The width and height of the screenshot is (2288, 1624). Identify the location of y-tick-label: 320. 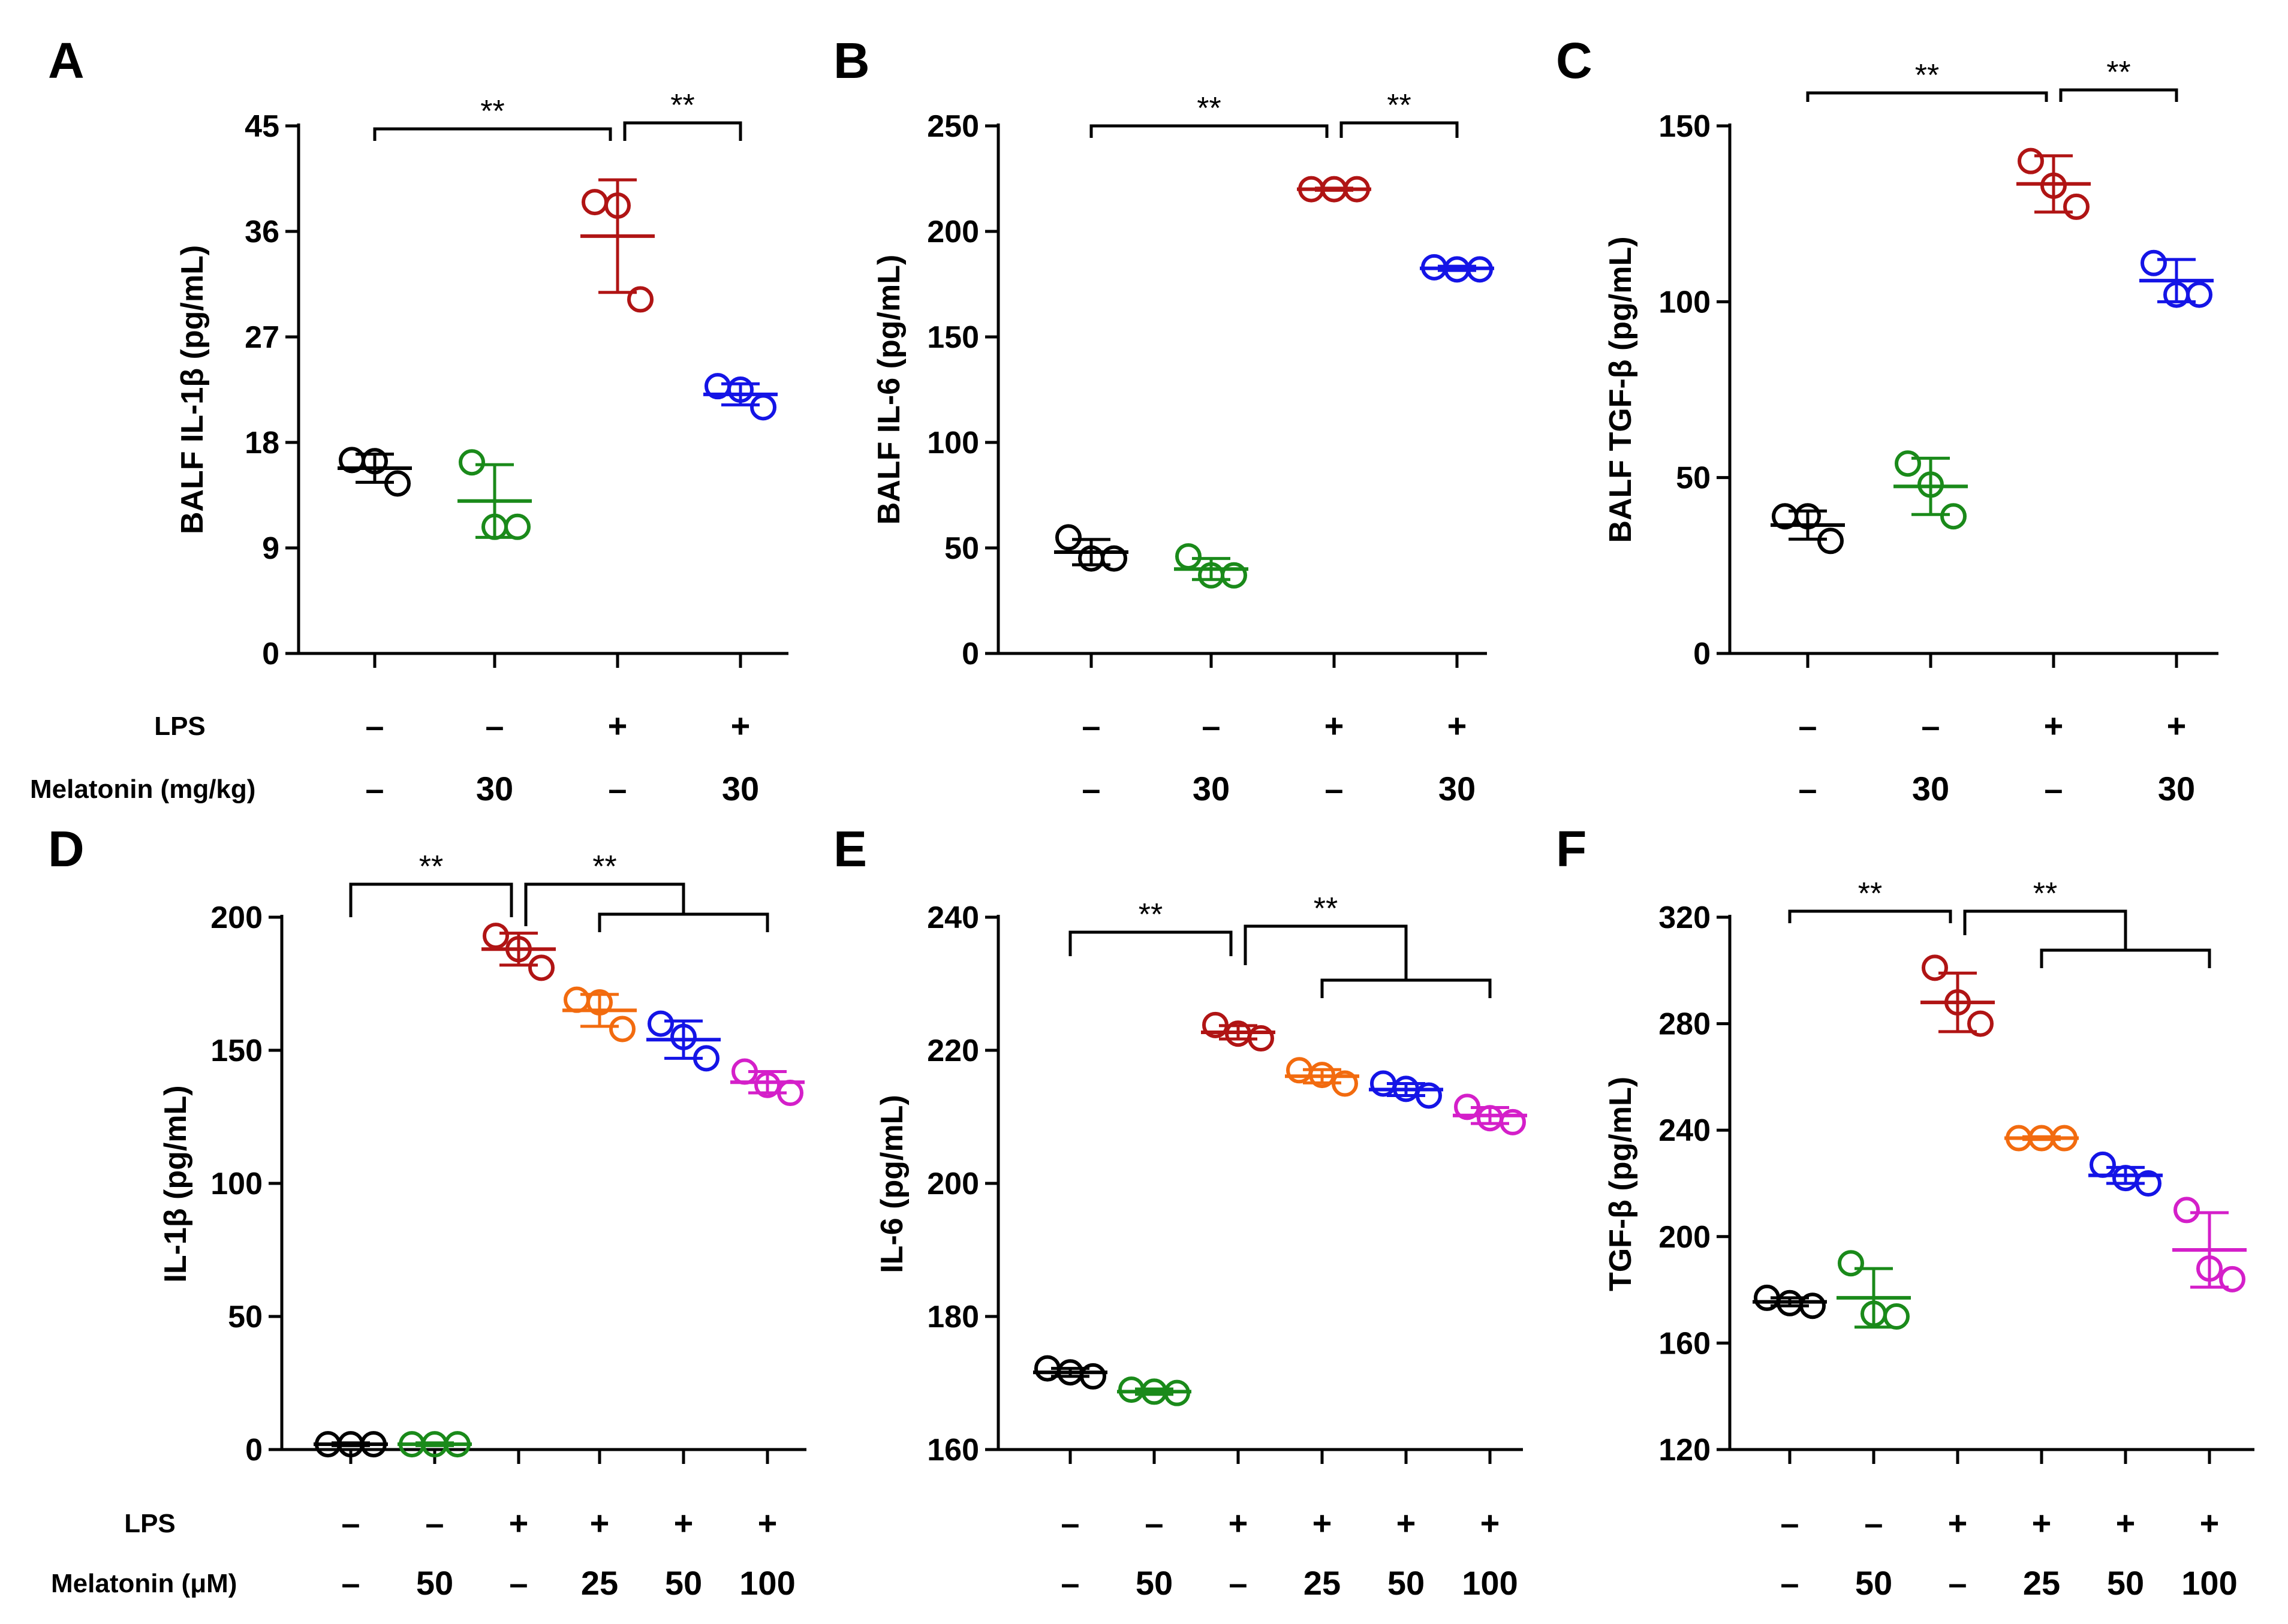
(1685, 918).